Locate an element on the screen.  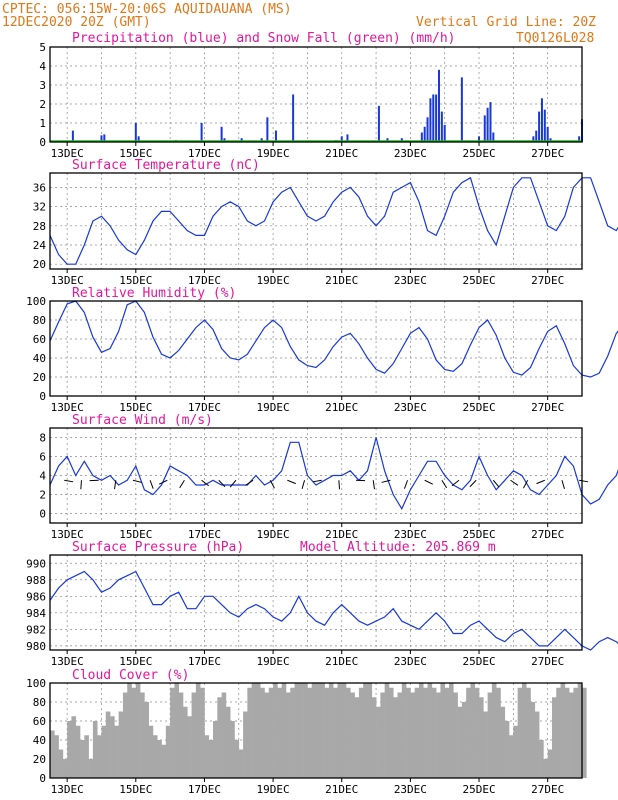
y-tick-label: 982 is located at coordinates (36, 629).